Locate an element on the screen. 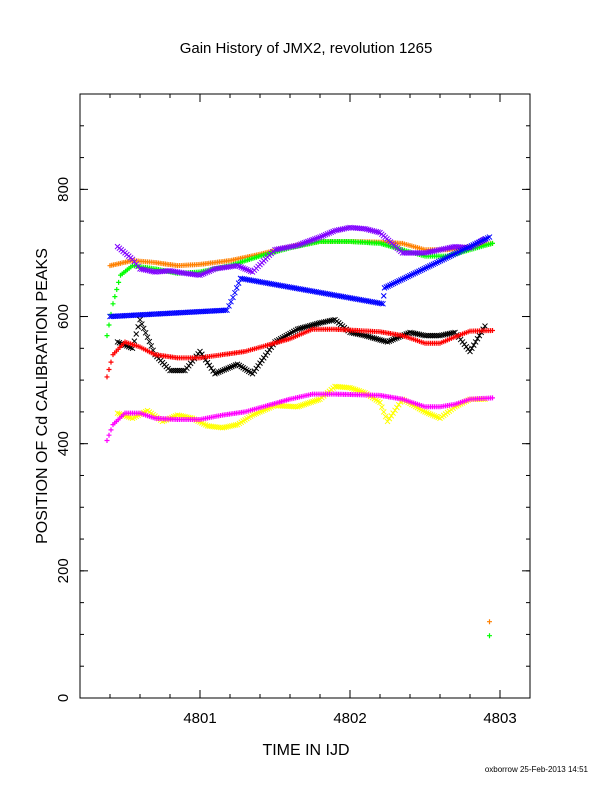 This screenshot has width=612, height=792. chart-title: Gain History of JMX2, revolution 1265 is located at coordinates (306, 48).